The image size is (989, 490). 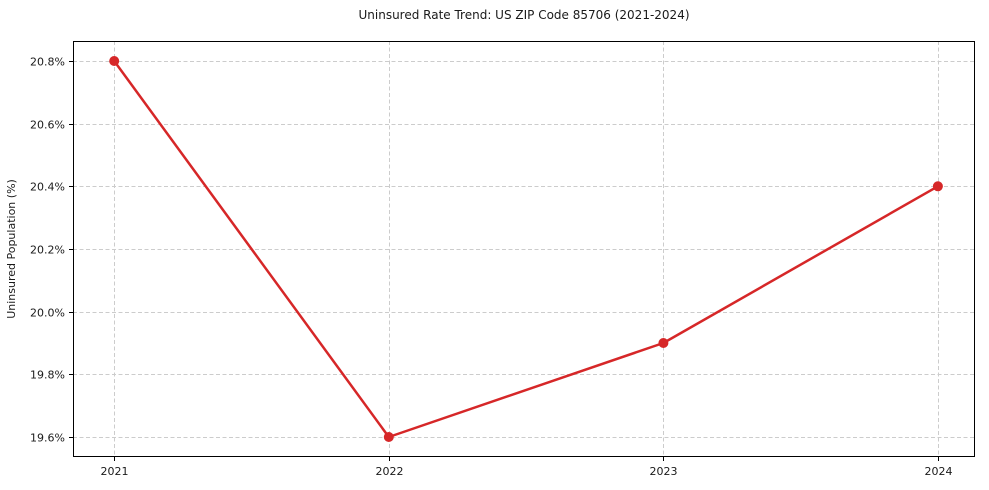 I want to click on x-tick-label: 2024, so click(x=939, y=471).